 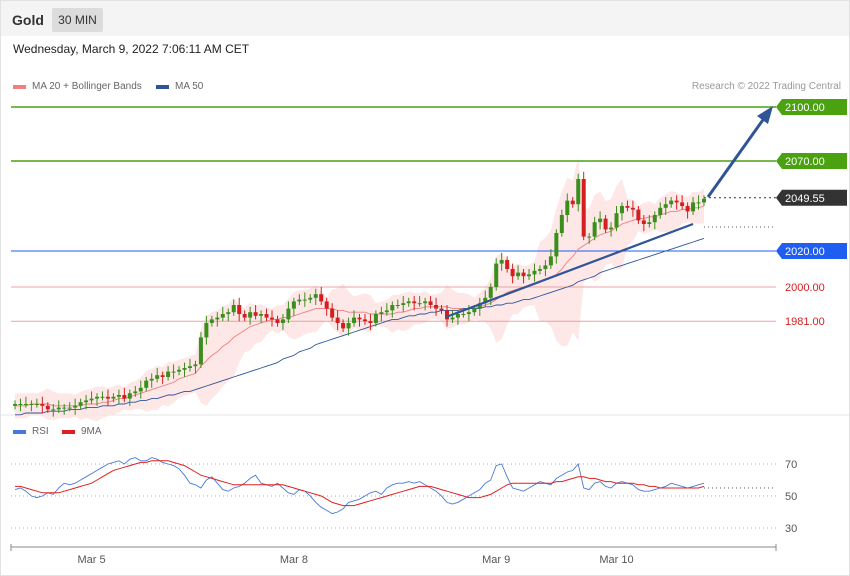 What do you see at coordinates (28, 20) in the screenshot?
I see `instrument-title: Gold` at bounding box center [28, 20].